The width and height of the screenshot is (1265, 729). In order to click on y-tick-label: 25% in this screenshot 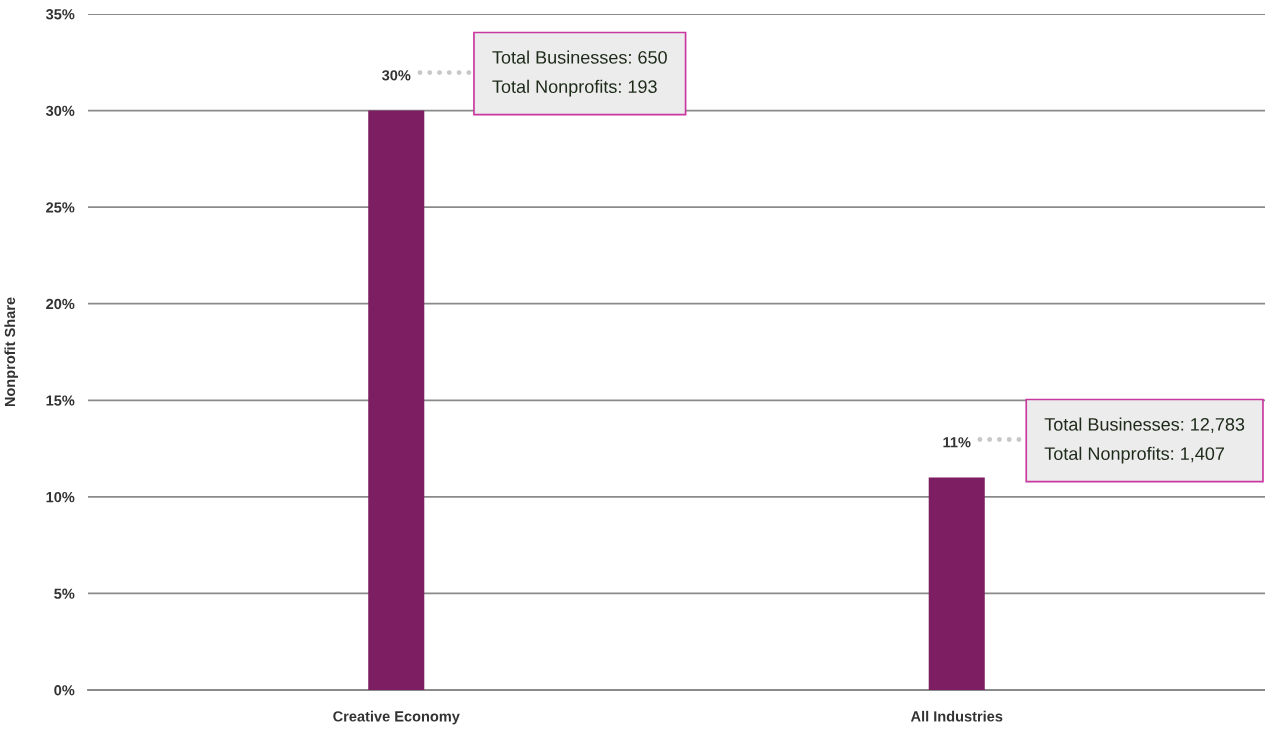, I will do `click(60, 207)`.